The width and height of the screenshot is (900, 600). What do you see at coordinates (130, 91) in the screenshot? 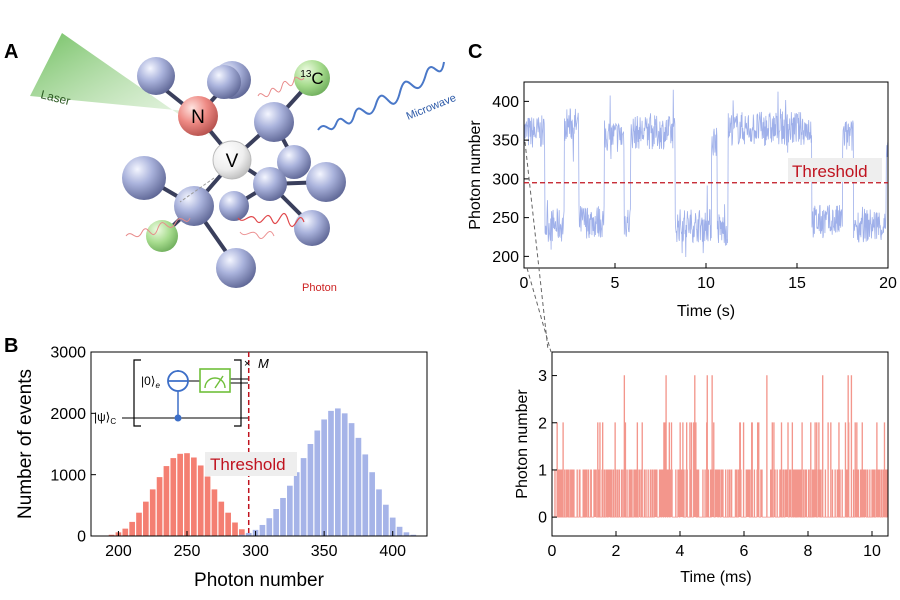
I see `laser-beam` at bounding box center [130, 91].